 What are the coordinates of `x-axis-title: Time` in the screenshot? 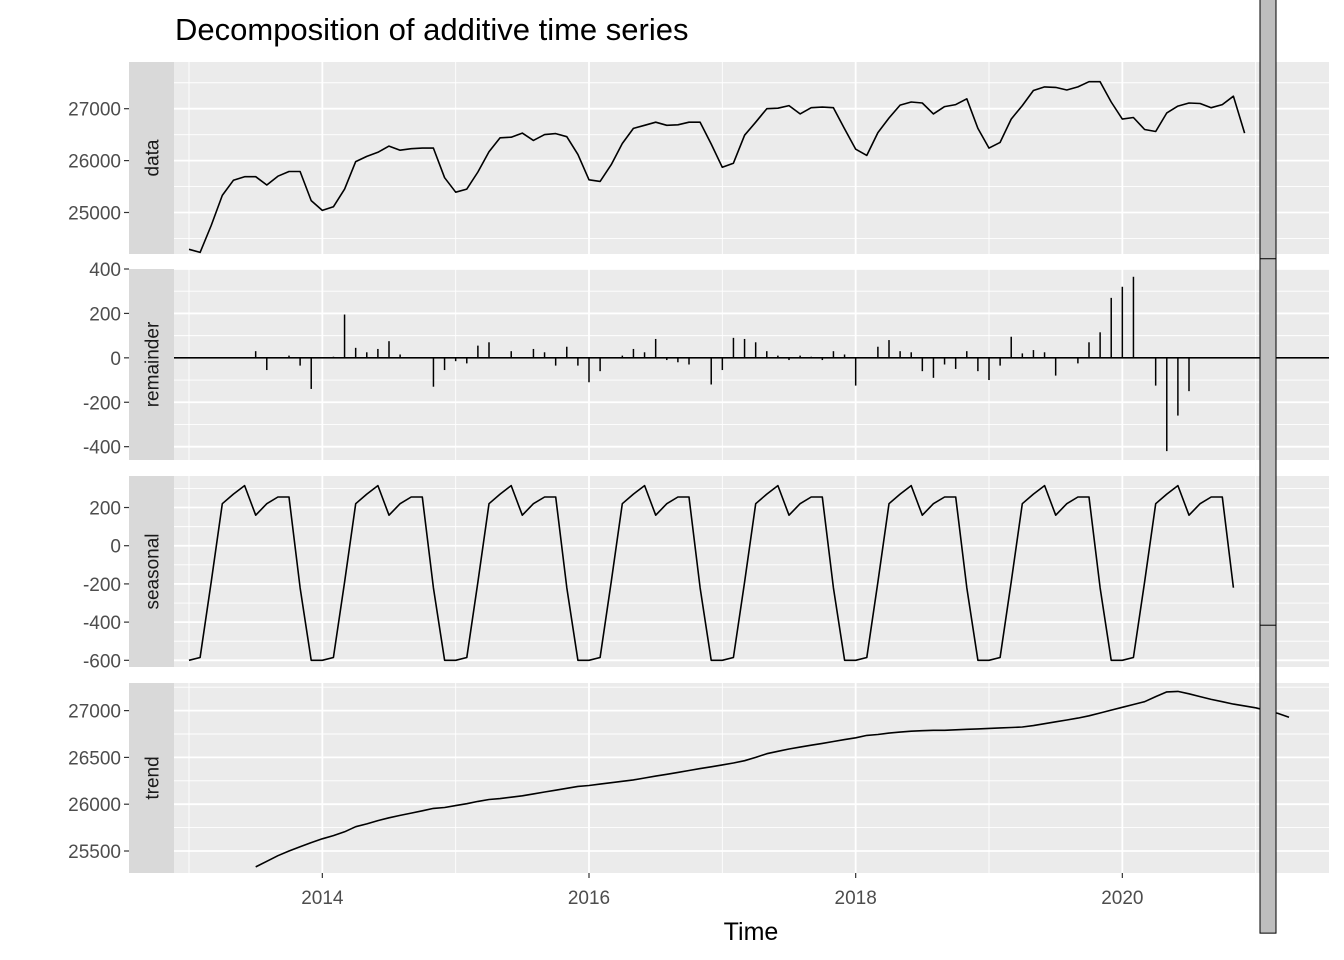 It's located at (751, 932).